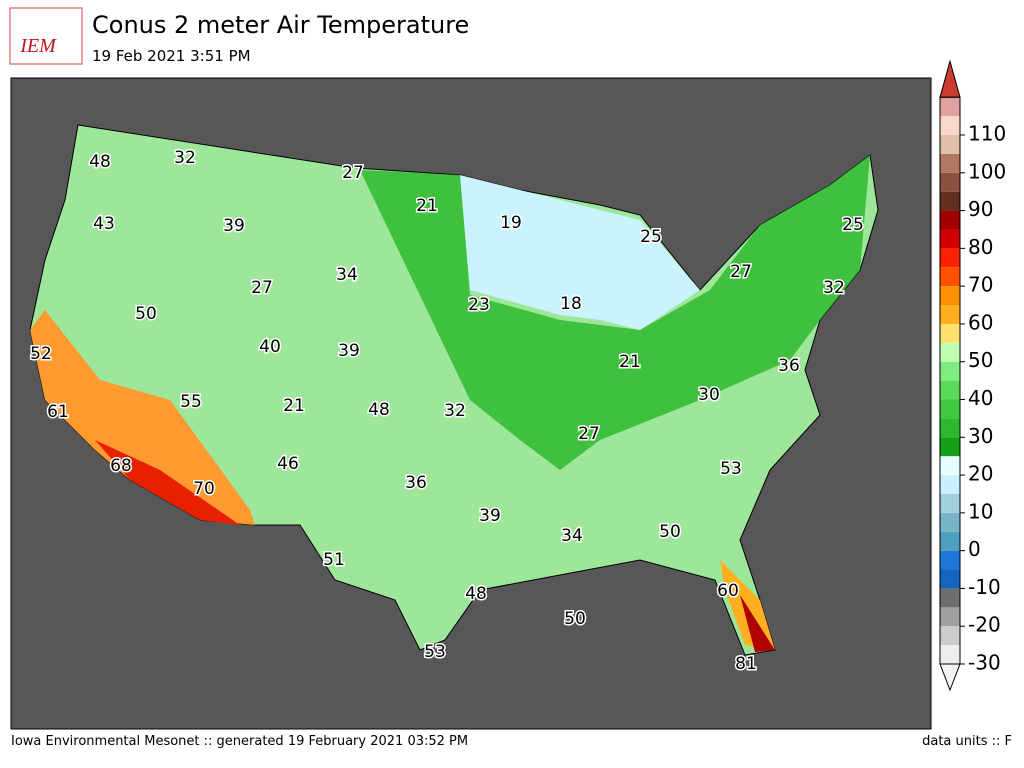 The height and width of the screenshot is (768, 1024). Describe the element at coordinates (38, 46) in the screenshot. I see `logo: IEM` at that location.